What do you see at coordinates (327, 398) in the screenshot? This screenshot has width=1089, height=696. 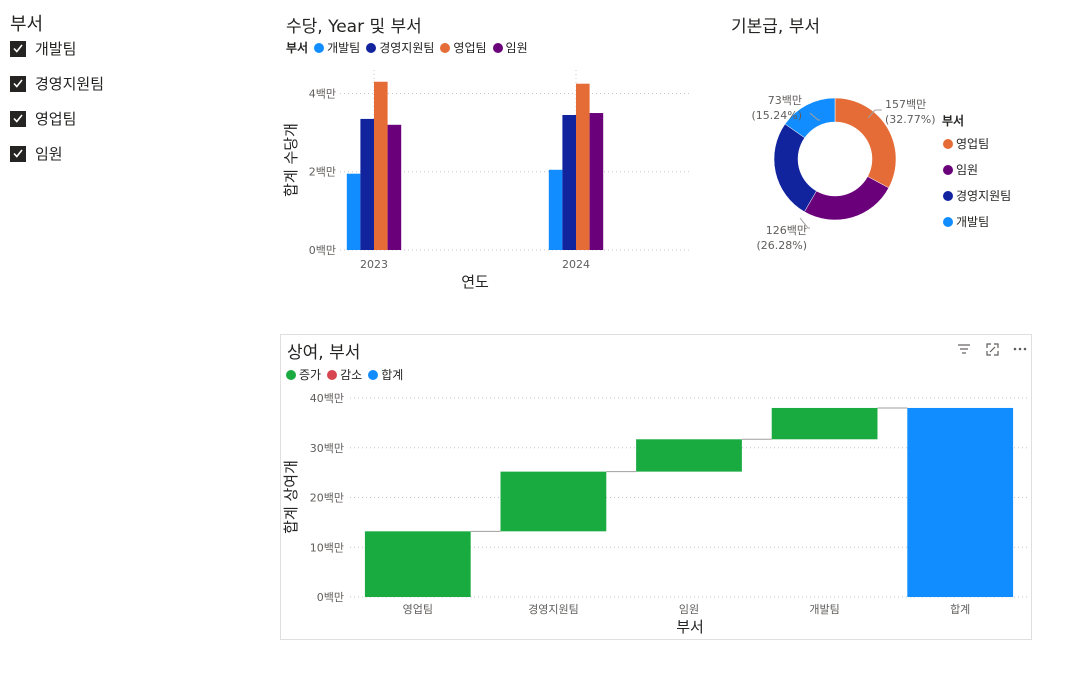 I see `y-tick-label: 40백만` at bounding box center [327, 398].